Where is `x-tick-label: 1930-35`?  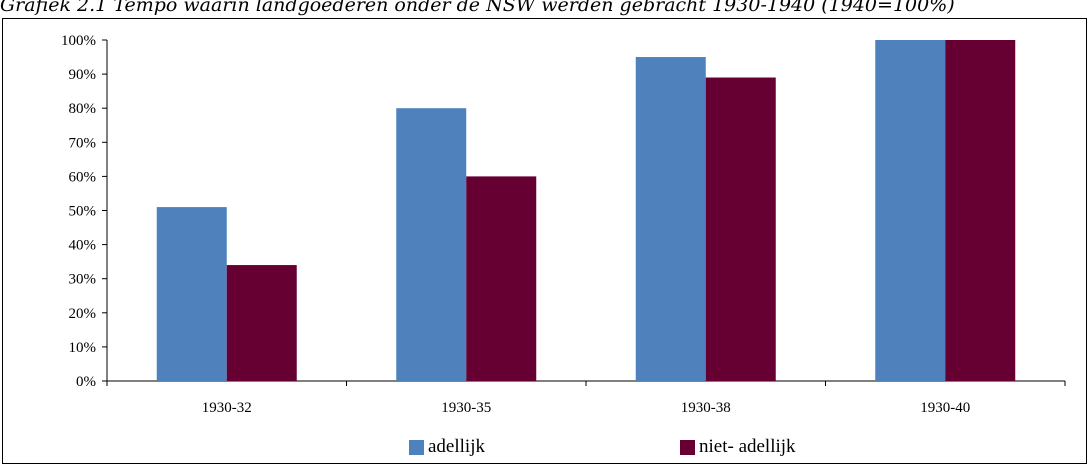
x-tick-label: 1930-35 is located at coordinates (466, 408).